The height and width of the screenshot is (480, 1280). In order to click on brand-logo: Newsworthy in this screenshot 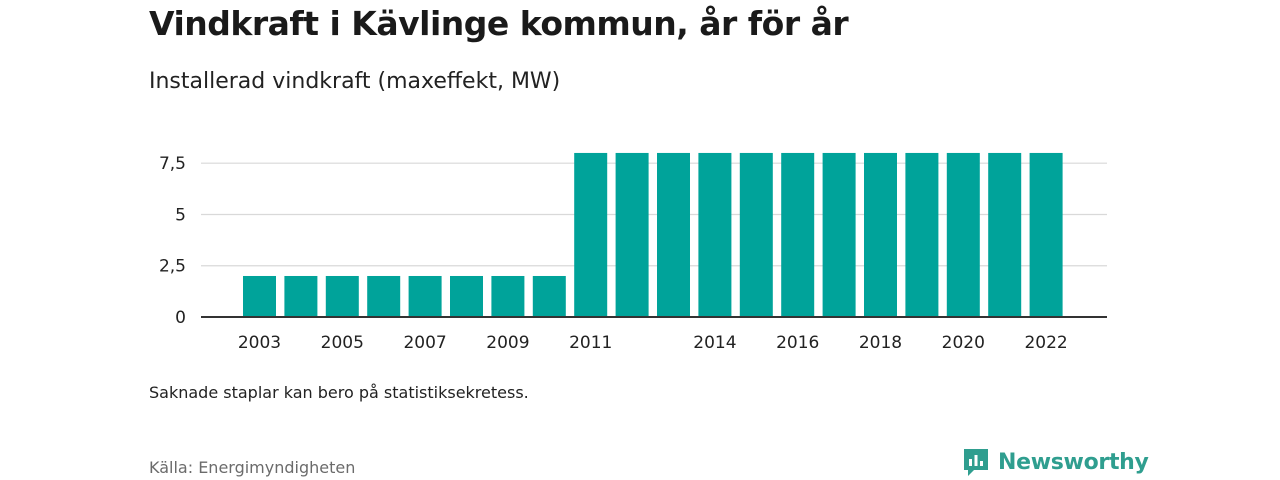, I will do `click(1055, 462)`.